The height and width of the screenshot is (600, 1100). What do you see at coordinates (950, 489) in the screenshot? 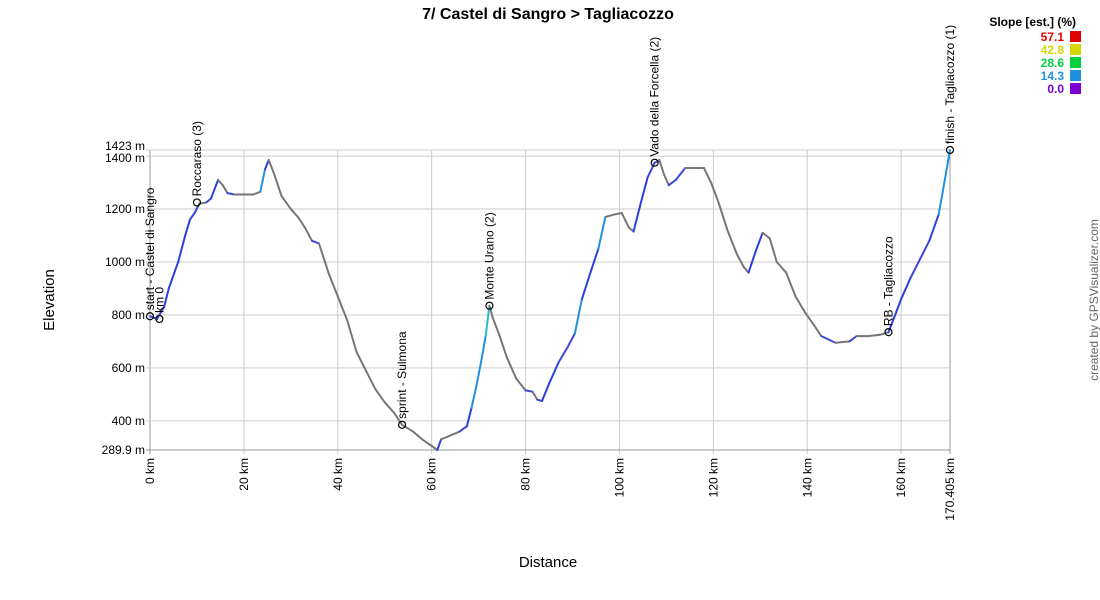
I see `x-tick-label: 170.405 km` at bounding box center [950, 489].